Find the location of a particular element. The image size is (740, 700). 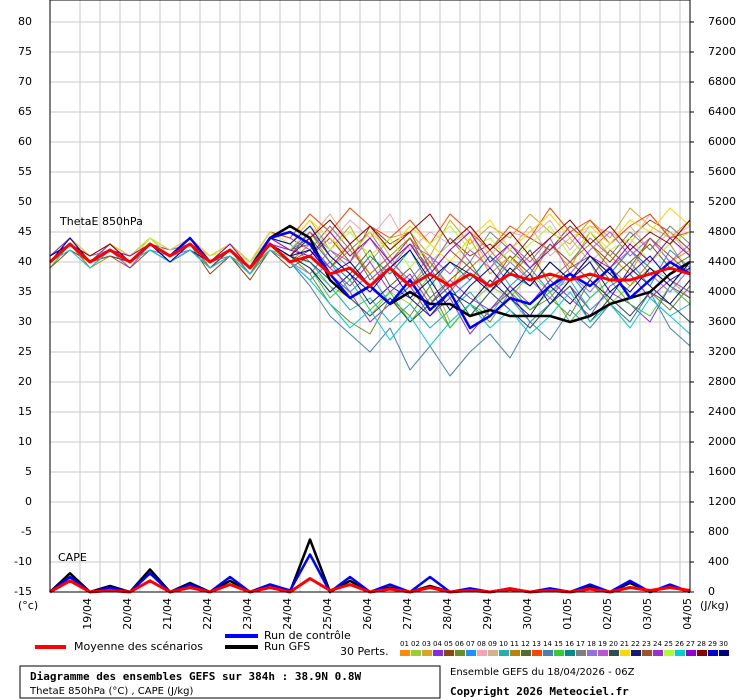

copyright: Copyright 2026 Meteociel.fr is located at coordinates (539, 691).